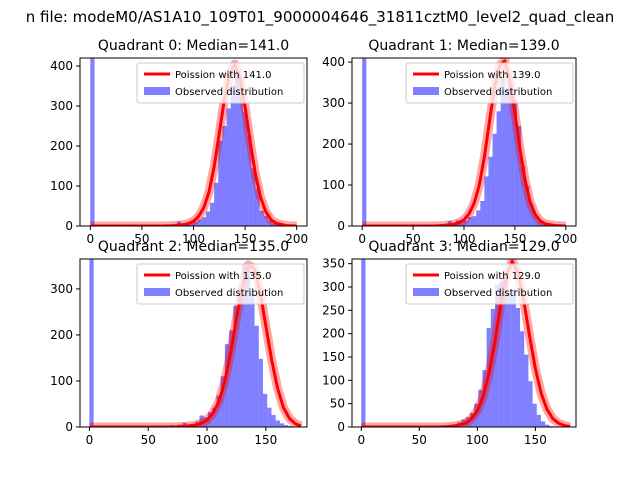 This screenshot has height=480, width=640. What do you see at coordinates (245, 239) in the screenshot?
I see `x-tick-label: 150` at bounding box center [245, 239].